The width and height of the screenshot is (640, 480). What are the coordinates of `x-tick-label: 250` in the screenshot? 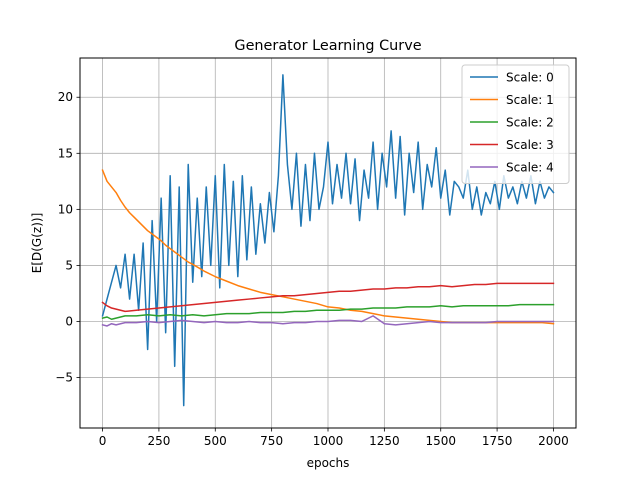 It's located at (158, 441).